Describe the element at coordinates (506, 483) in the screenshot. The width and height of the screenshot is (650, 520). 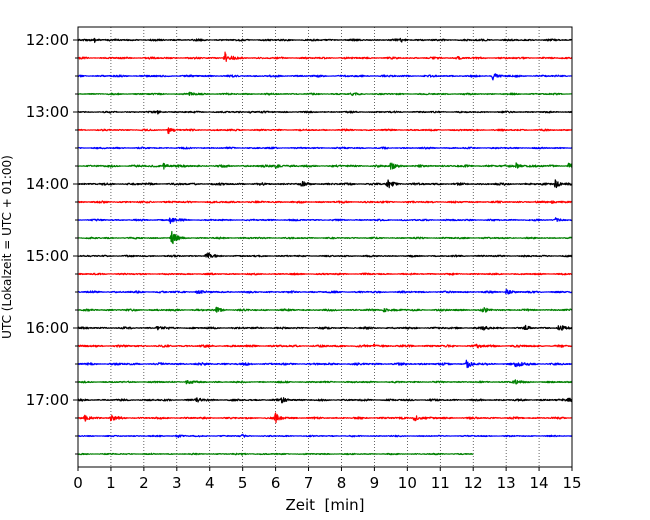
I see `x-tick-label: 13` at that location.